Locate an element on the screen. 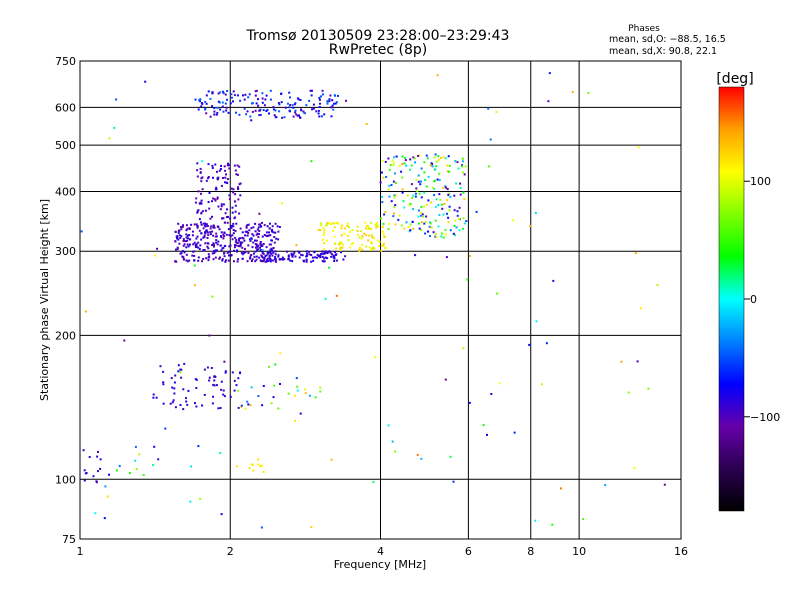 The width and height of the screenshot is (800, 600). chart-subtitle: RwPretec (8p) is located at coordinates (378, 50).